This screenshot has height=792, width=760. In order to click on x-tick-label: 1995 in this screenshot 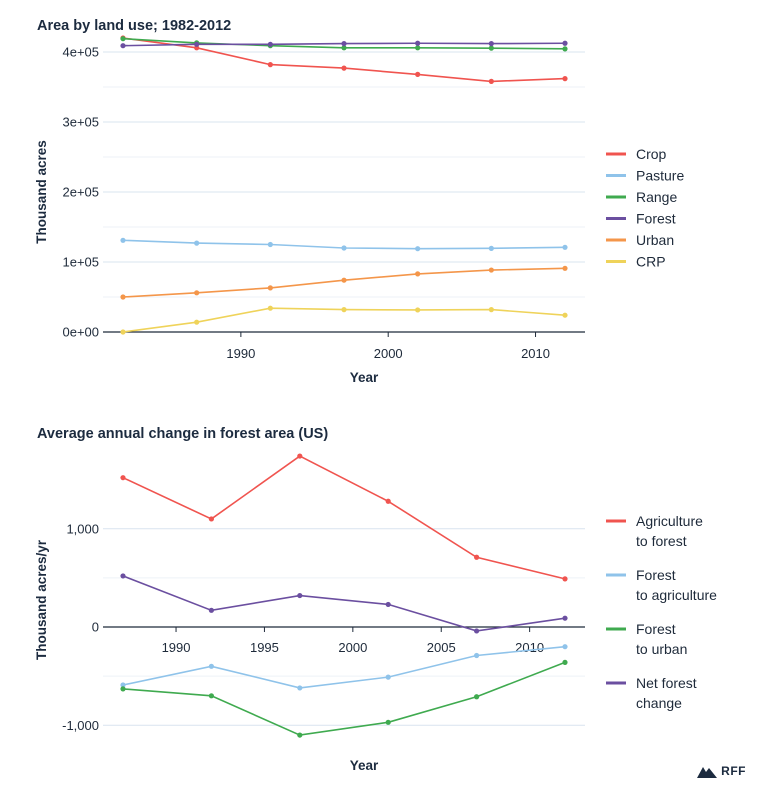, I will do `click(264, 647)`.